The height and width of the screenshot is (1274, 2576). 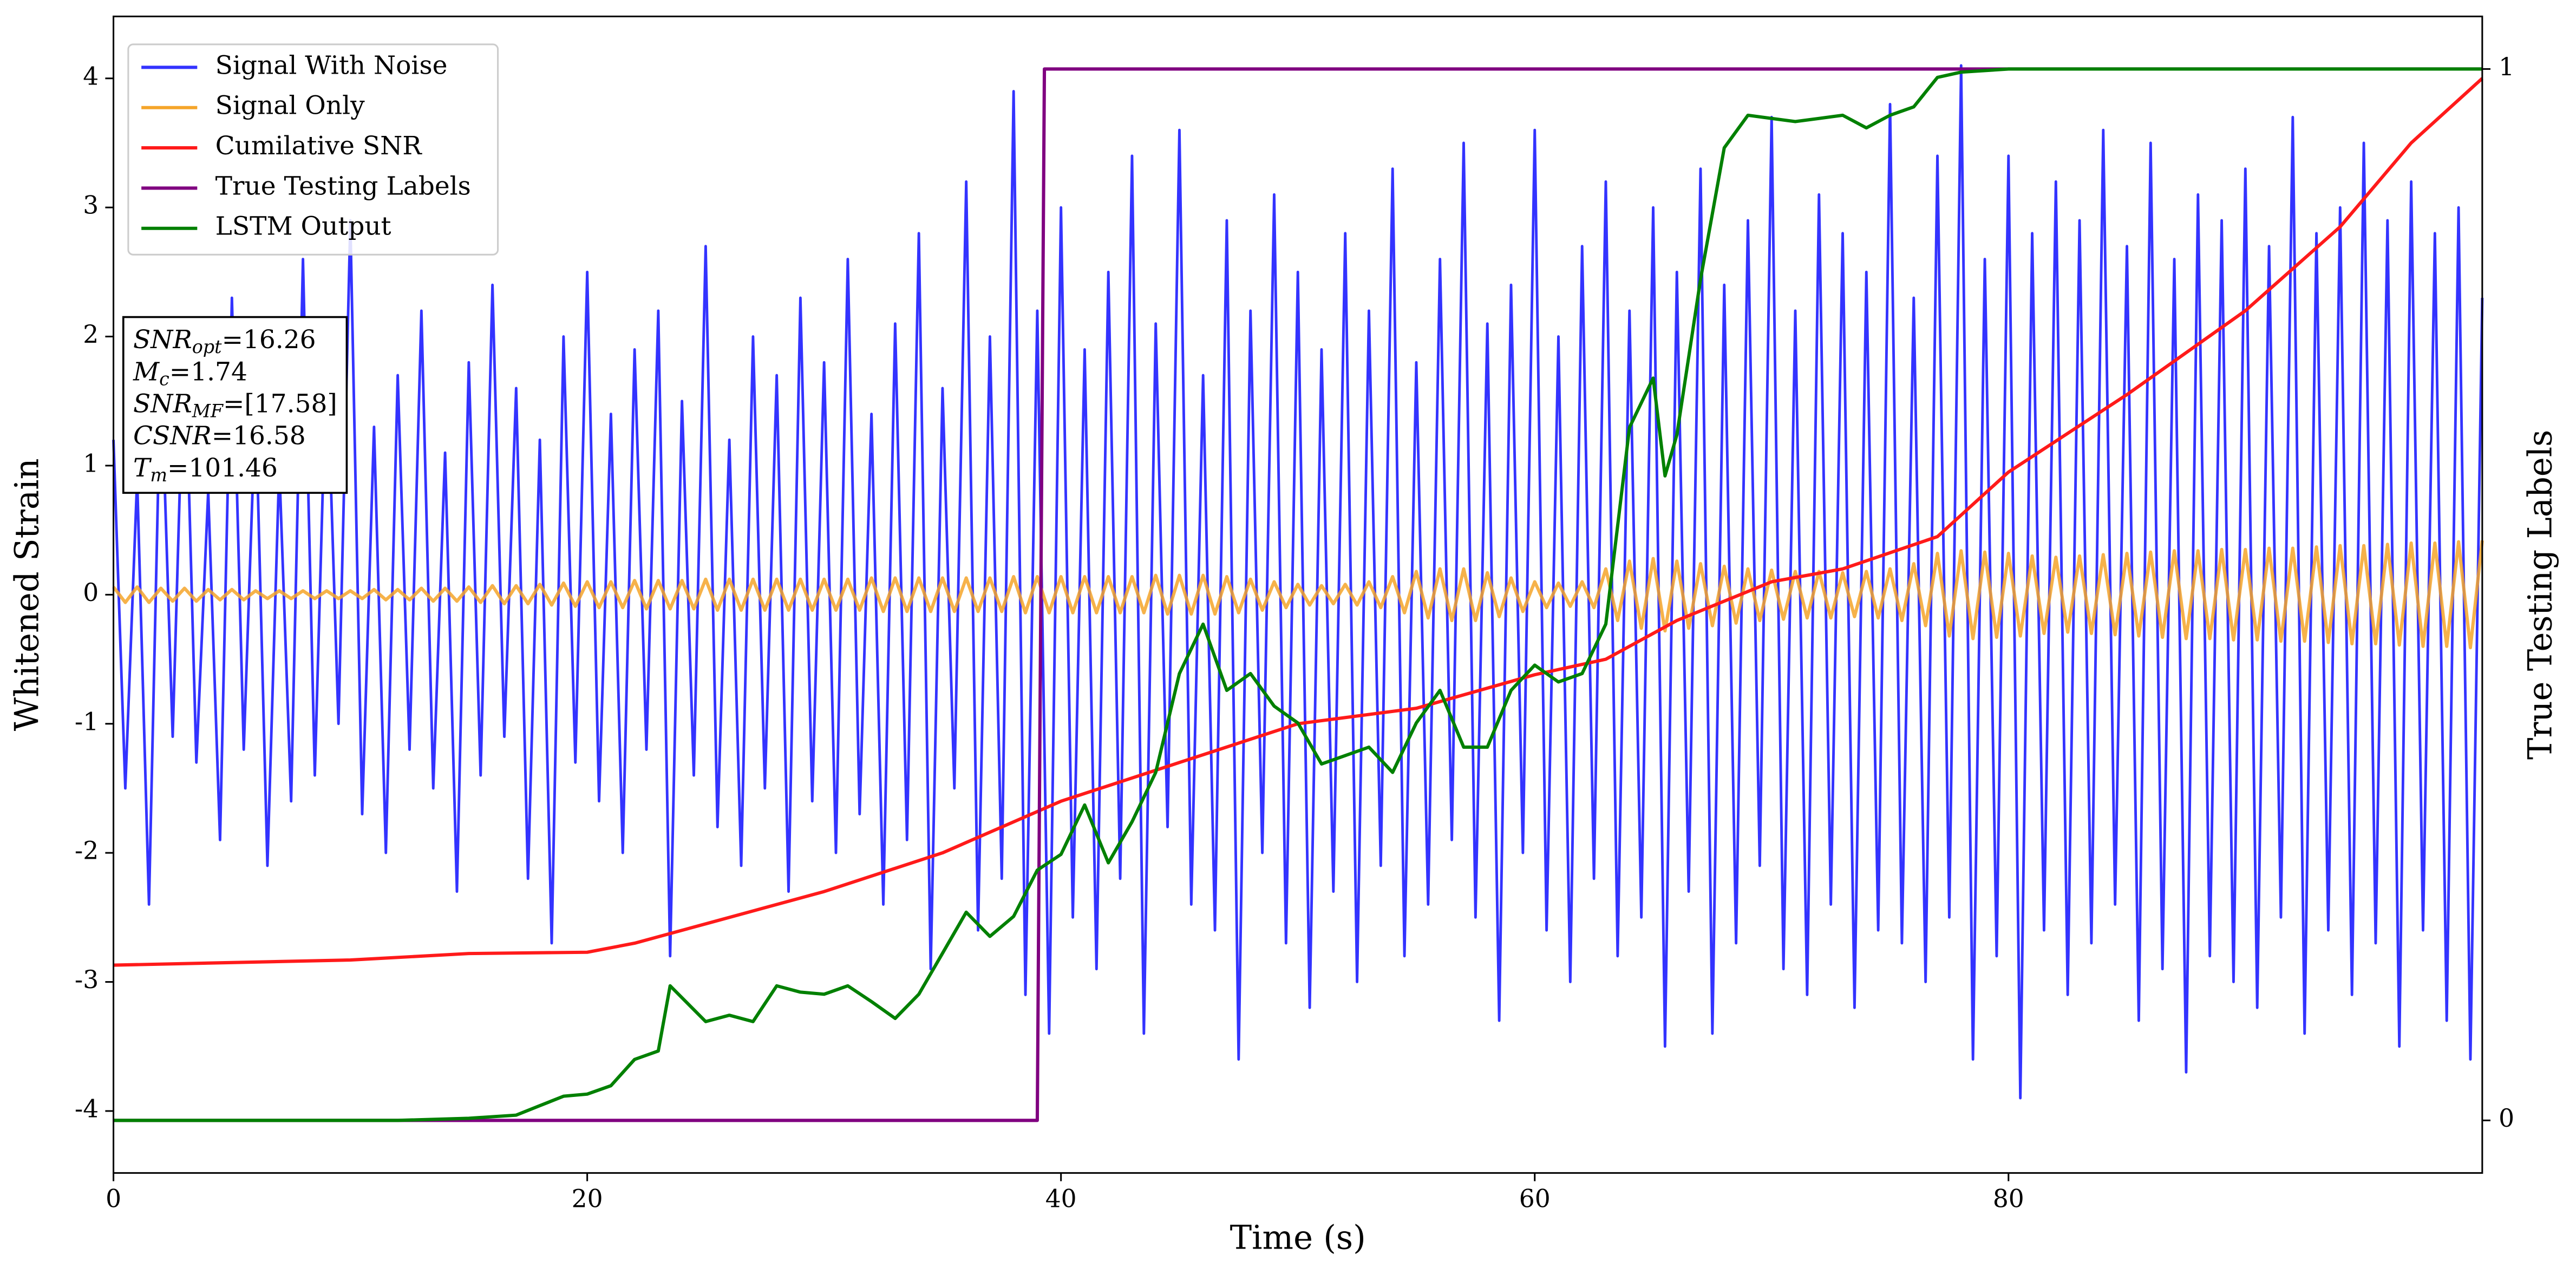 What do you see at coordinates (87, 721) in the screenshot?
I see `y-tick-label: -1` at bounding box center [87, 721].